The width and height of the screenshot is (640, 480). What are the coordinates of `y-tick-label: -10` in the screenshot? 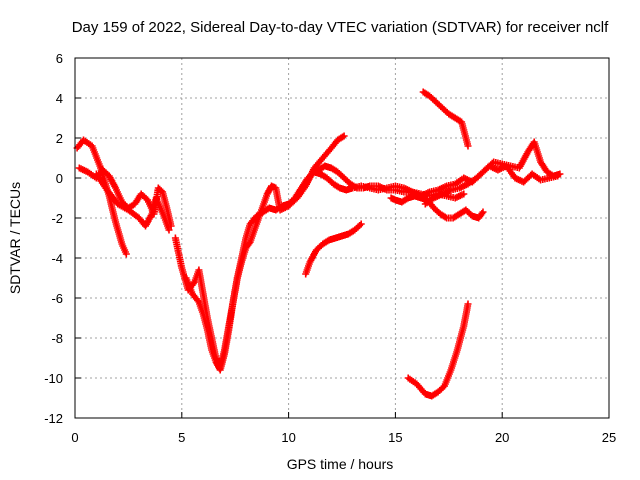 It's located at (53, 378).